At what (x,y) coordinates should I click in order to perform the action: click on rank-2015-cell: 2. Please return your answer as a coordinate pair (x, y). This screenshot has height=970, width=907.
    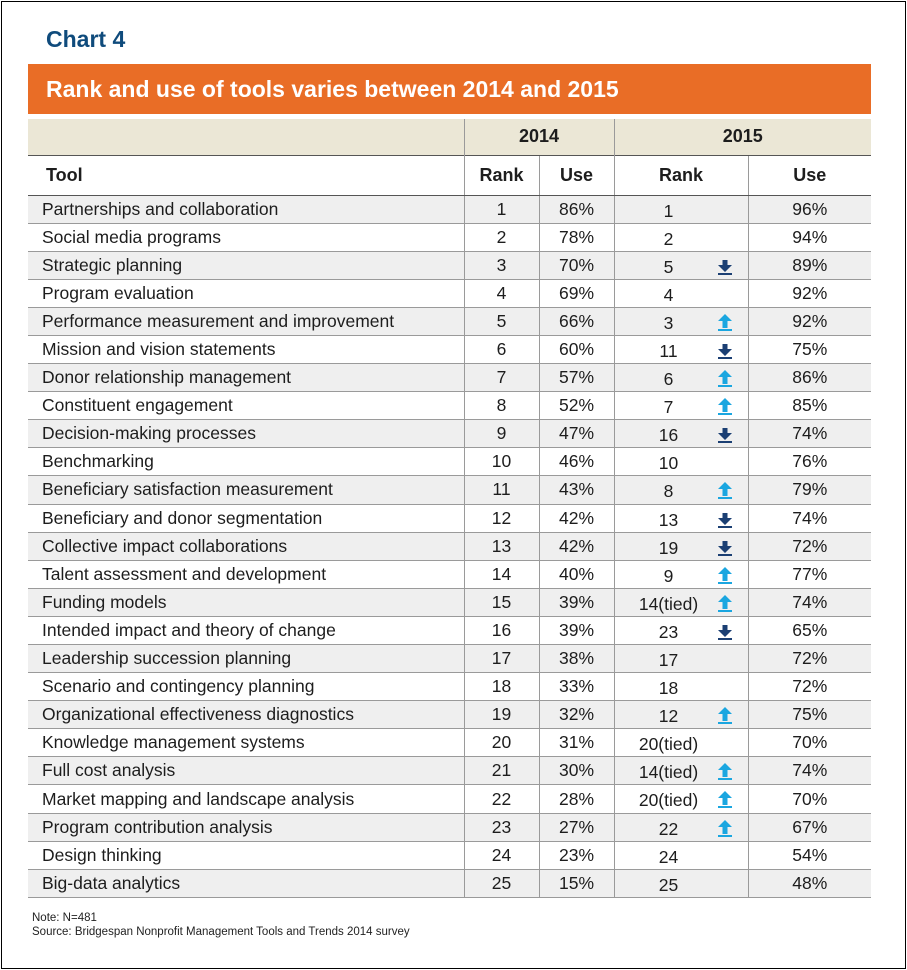
    Looking at the image, I should click on (681, 237).